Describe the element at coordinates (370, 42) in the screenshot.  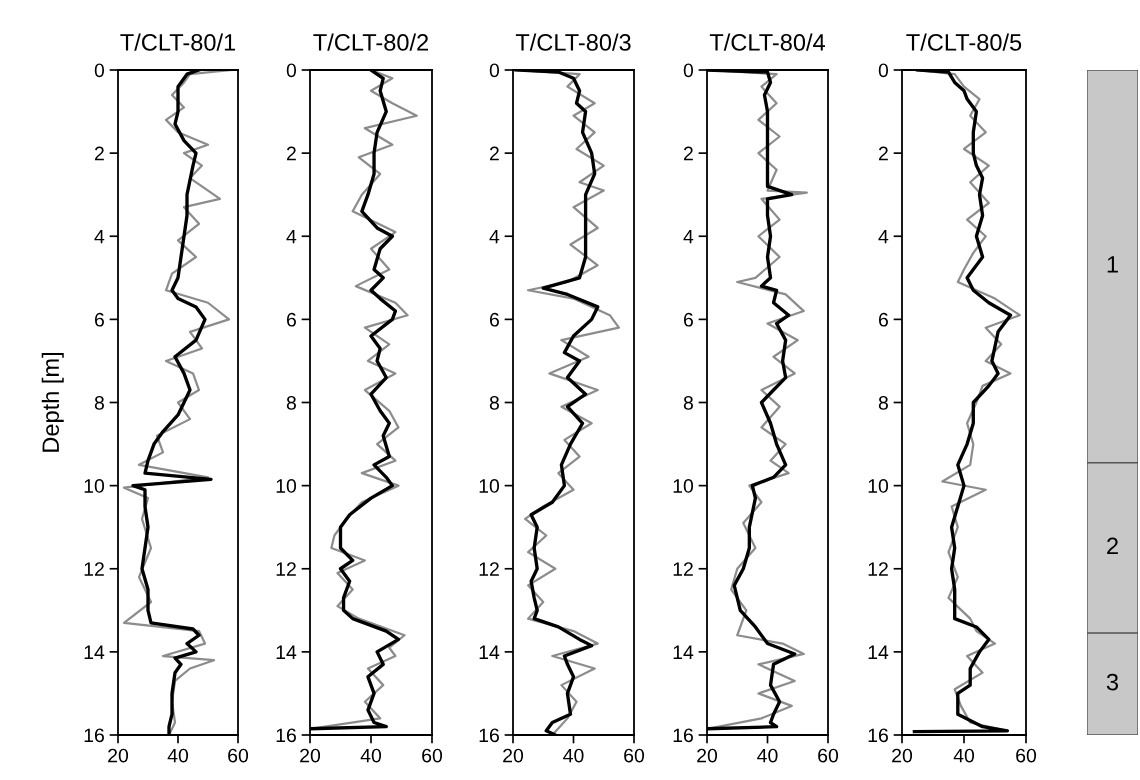
I see `chart-title: T/CLT-80/2` at that location.